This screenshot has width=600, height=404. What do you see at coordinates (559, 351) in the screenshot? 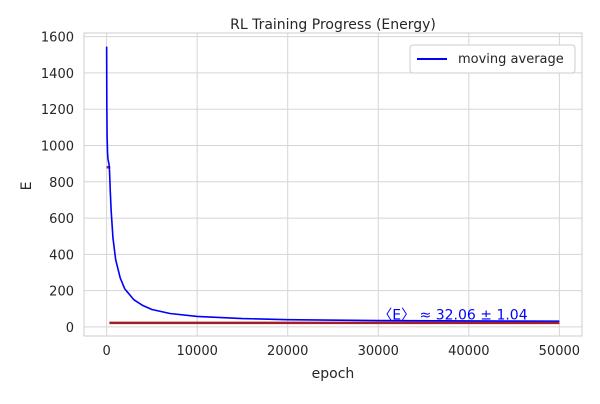
I see `x-tick-label: 50000` at bounding box center [559, 351].